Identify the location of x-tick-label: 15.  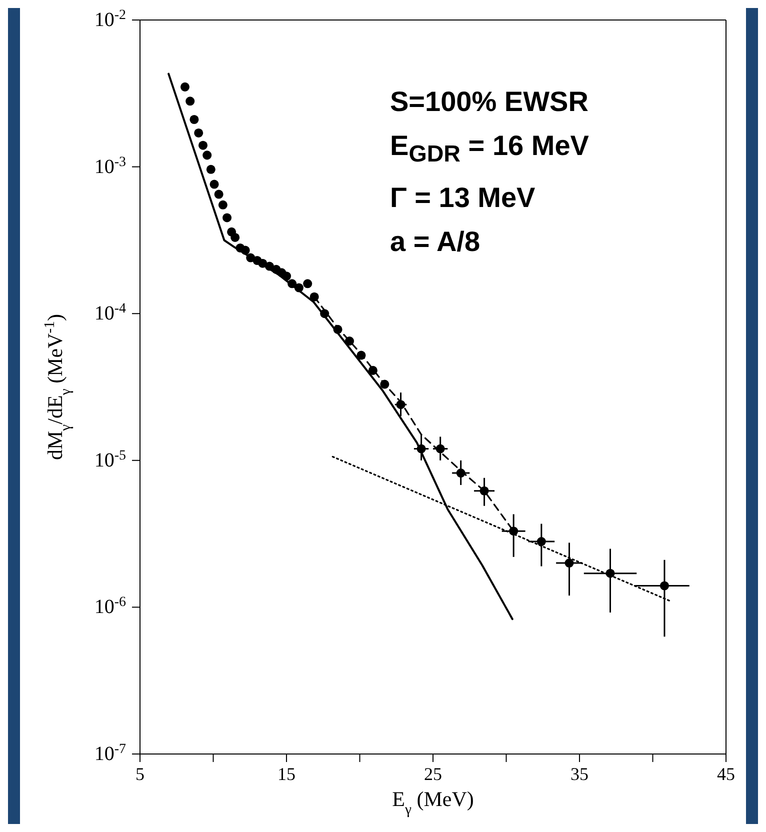
(287, 774).